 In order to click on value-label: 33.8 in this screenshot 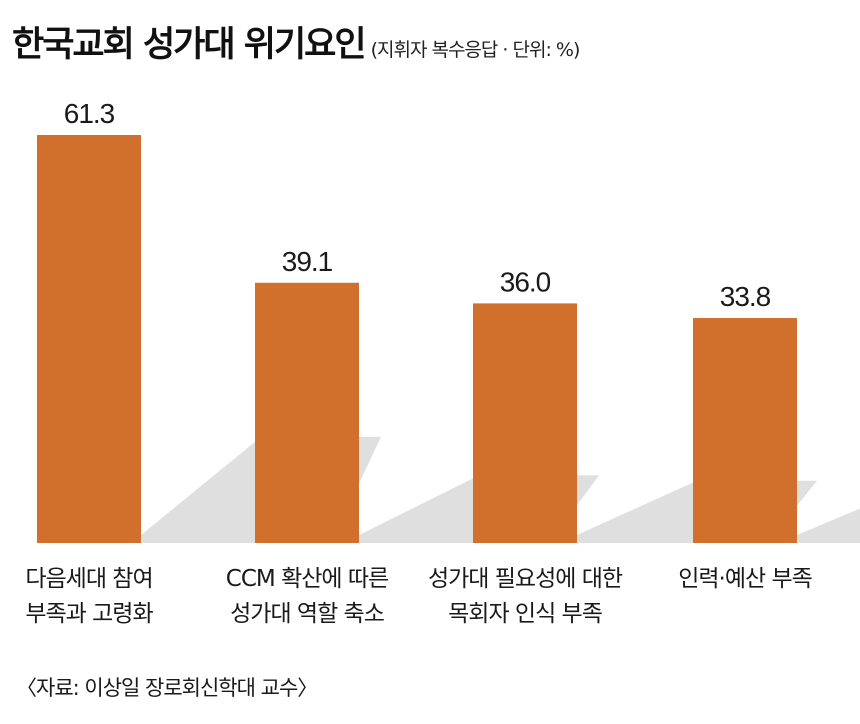, I will do `click(745, 296)`.